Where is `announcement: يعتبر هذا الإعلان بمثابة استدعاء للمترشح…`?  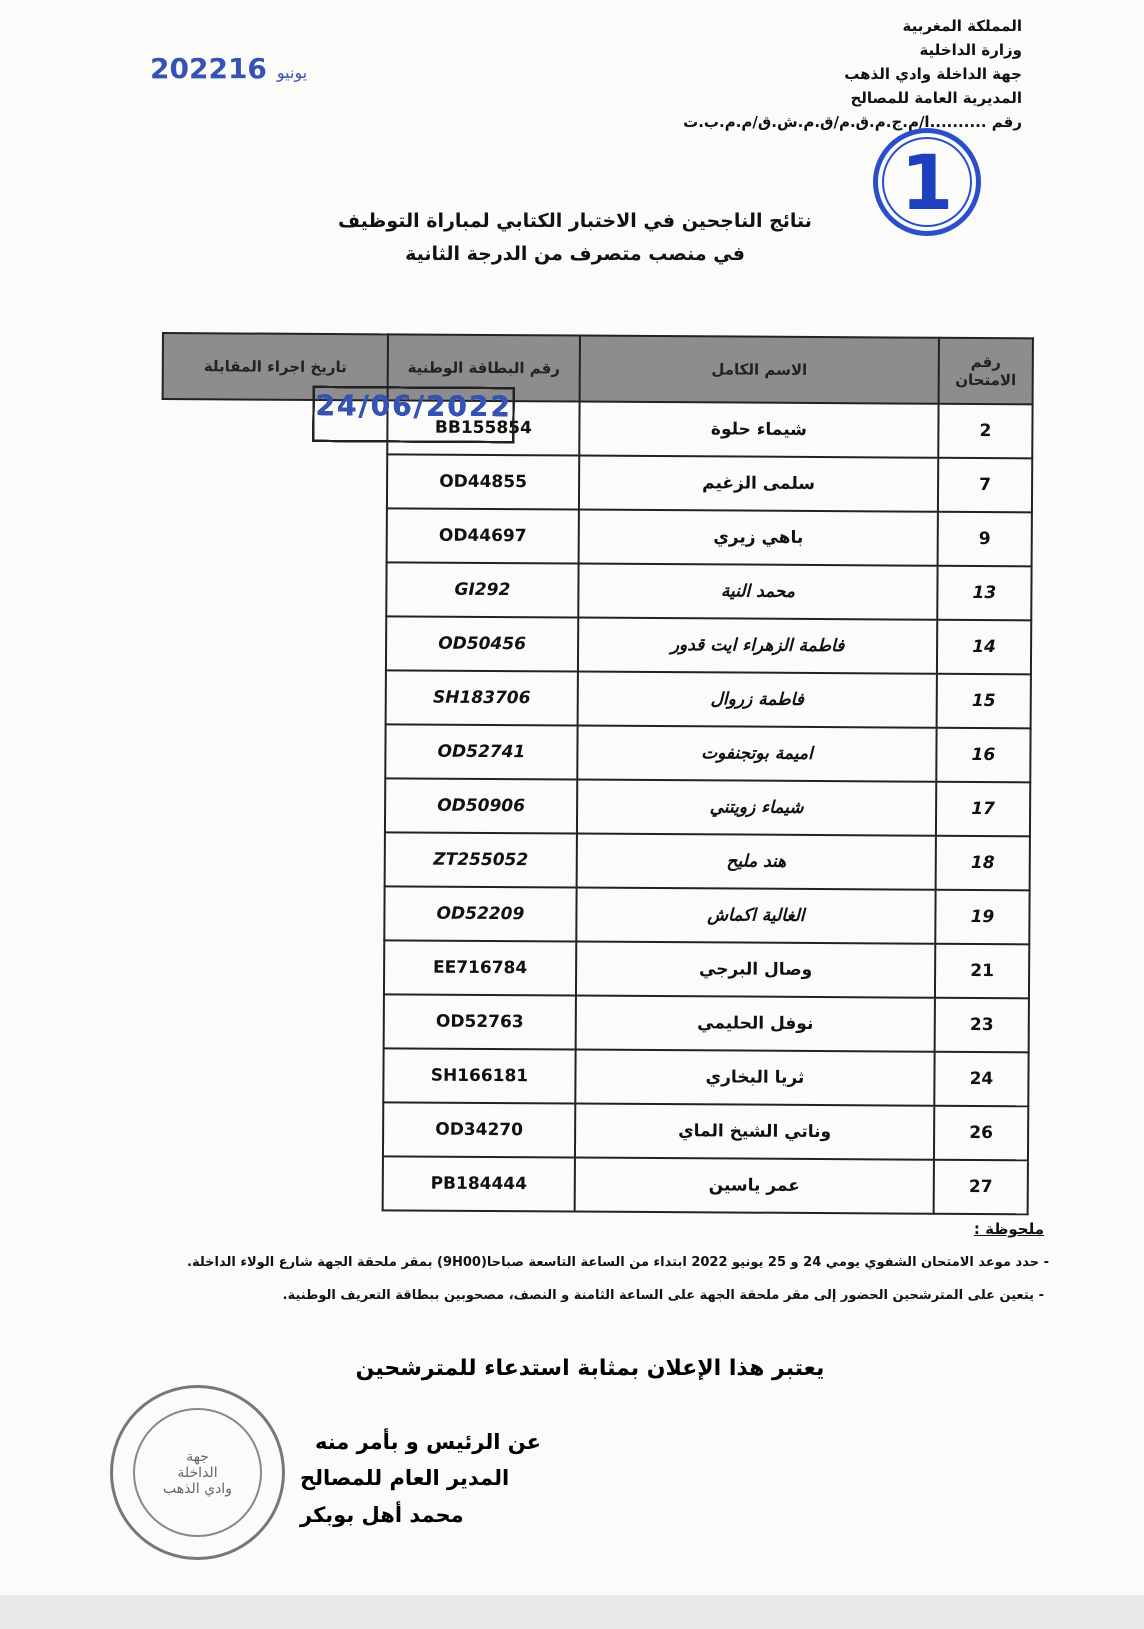
announcement: يعتبر هذا الإعلان بمثابة استدعاء للمترشح… is located at coordinates (590, 1368).